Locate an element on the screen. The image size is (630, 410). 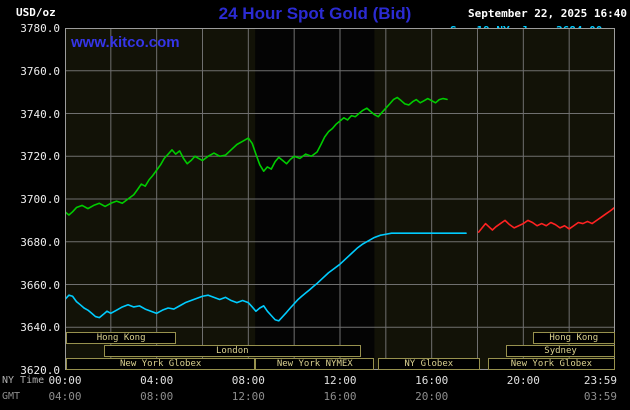
x-tick-ny: 04:00 is located at coordinates (157, 380).